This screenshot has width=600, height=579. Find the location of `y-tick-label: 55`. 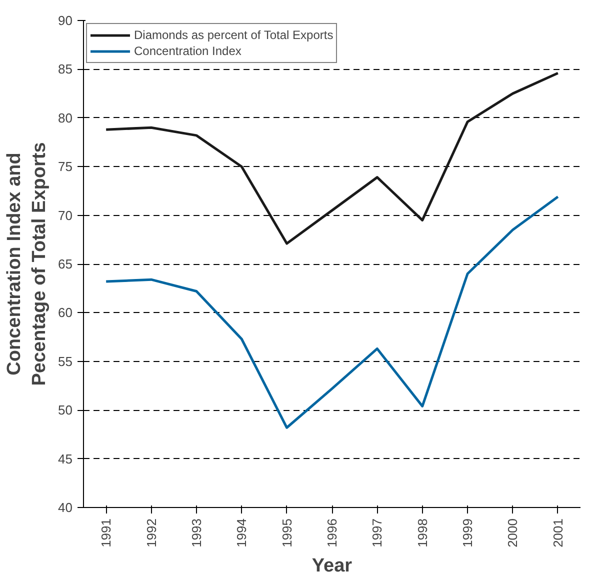

y-tick-label: 55 is located at coordinates (65, 361).